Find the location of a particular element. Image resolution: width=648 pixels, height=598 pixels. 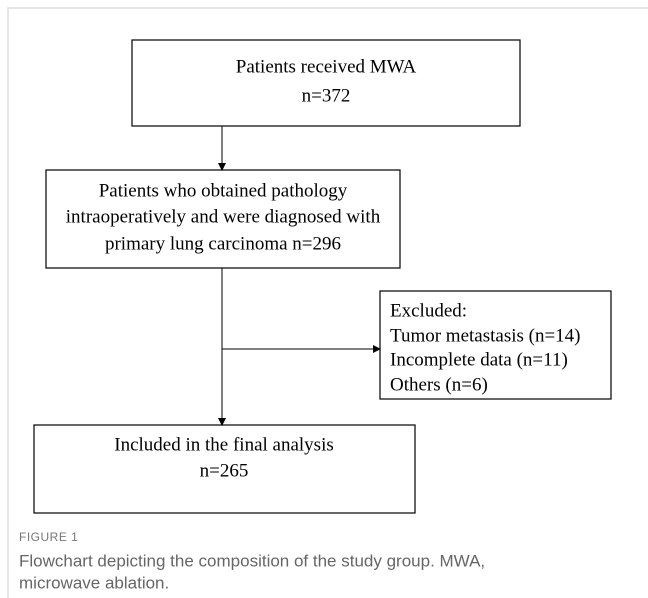

node-text: intraoperatively and were diagnosed with is located at coordinates (223, 216).